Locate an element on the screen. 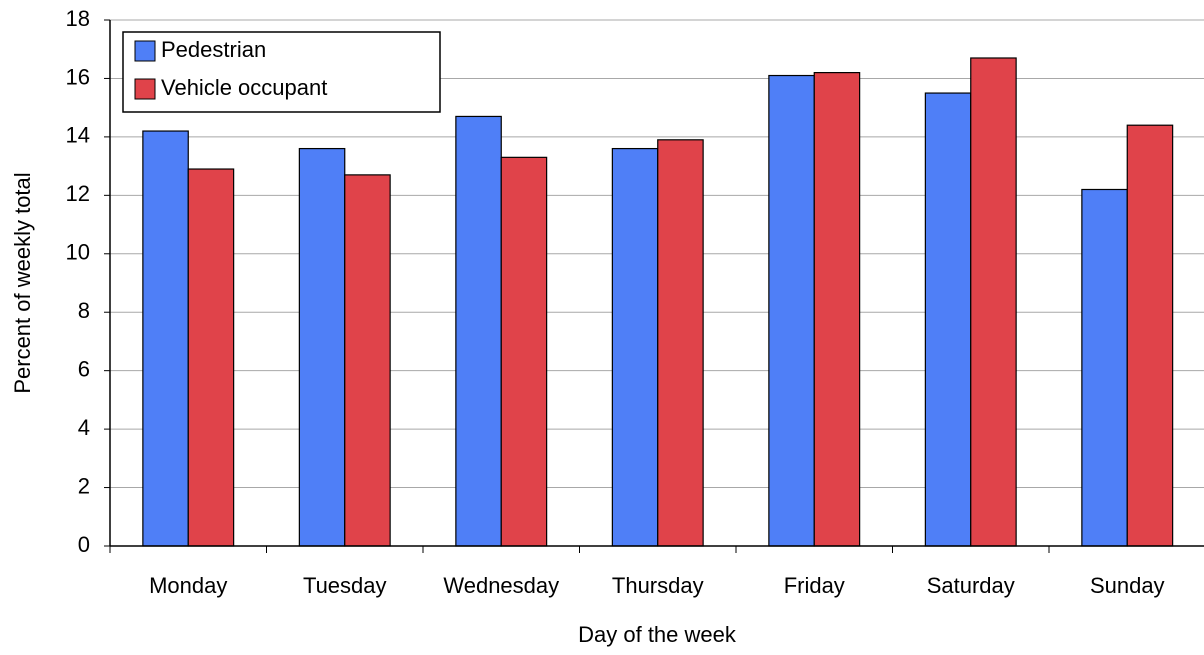 The width and height of the screenshot is (1204, 655). y-tick-label: 10 is located at coordinates (78, 252).